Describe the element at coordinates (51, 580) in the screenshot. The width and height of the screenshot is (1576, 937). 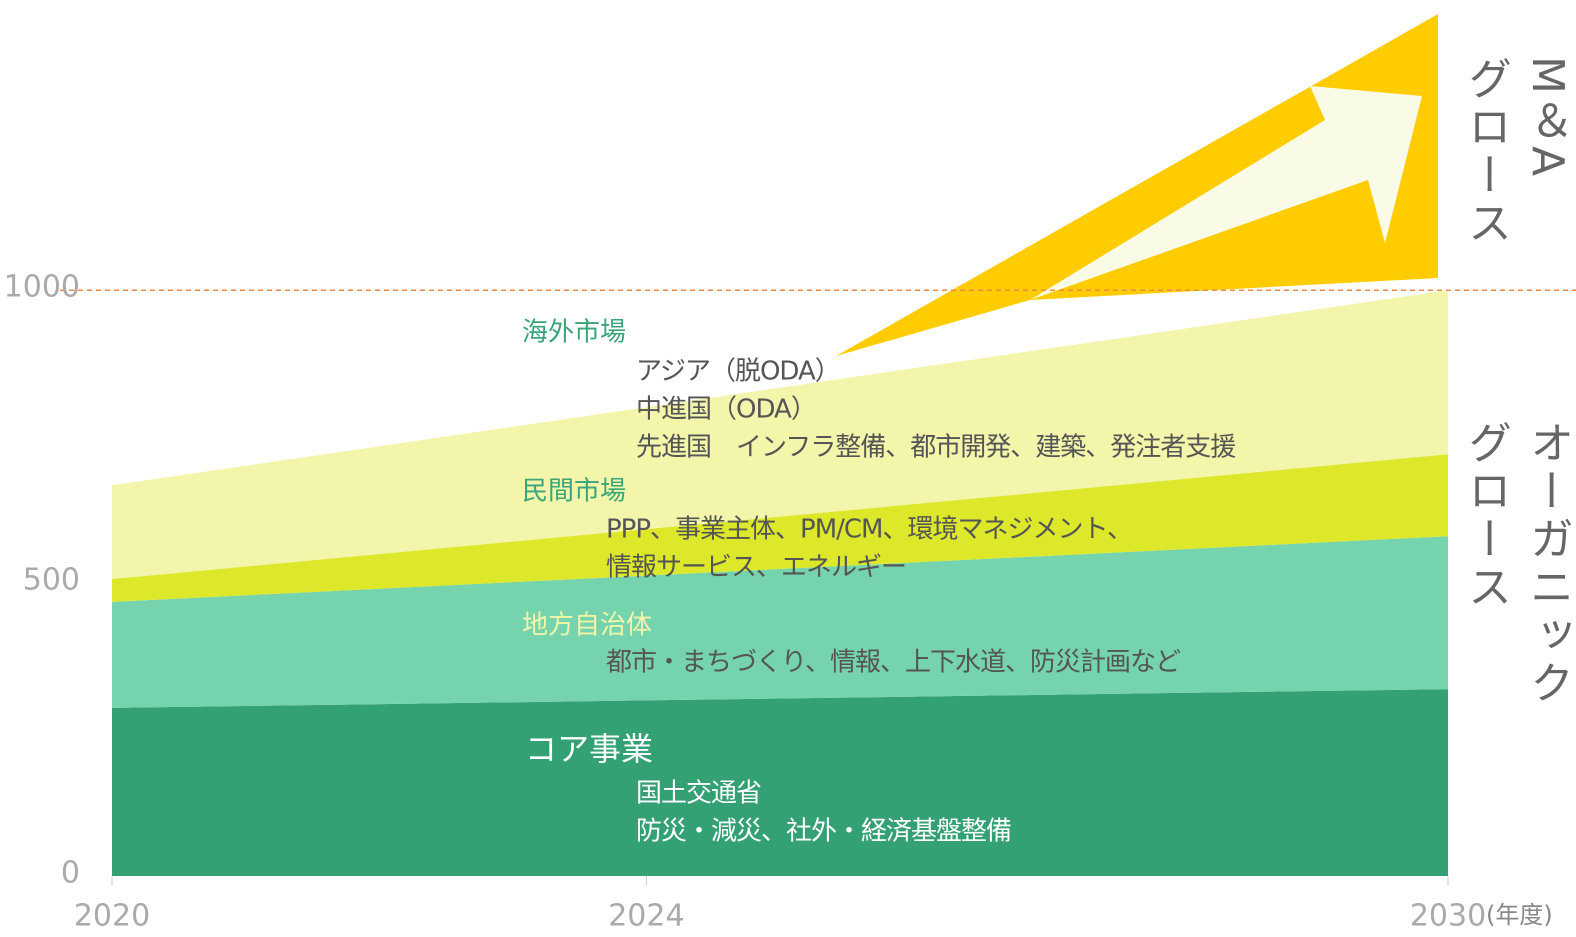
I see `y-tick-label: 500` at that location.